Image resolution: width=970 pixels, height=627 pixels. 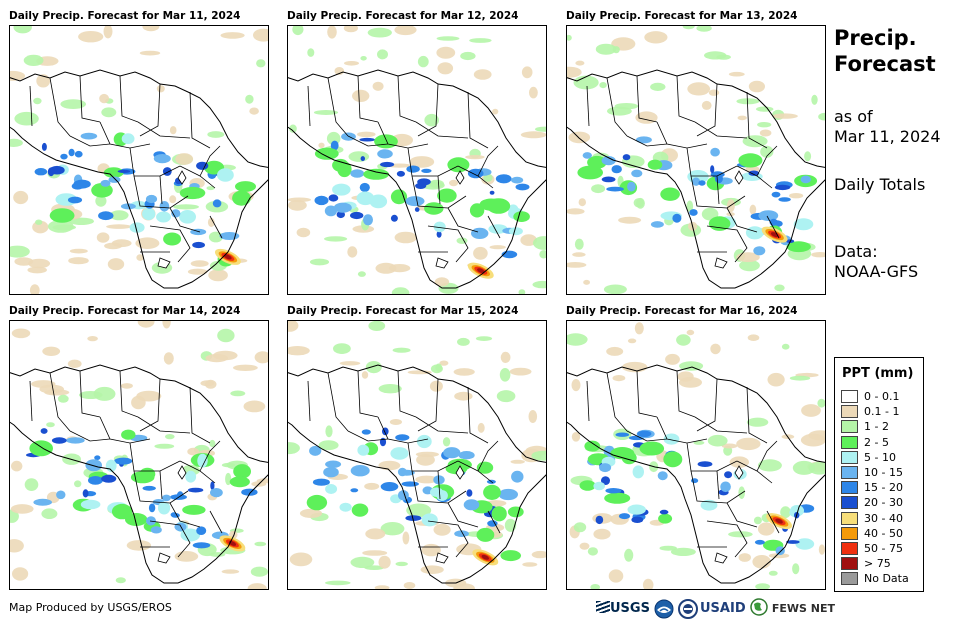 What do you see at coordinates (853, 116) in the screenshot?
I see `issue-date-label: as of` at bounding box center [853, 116].